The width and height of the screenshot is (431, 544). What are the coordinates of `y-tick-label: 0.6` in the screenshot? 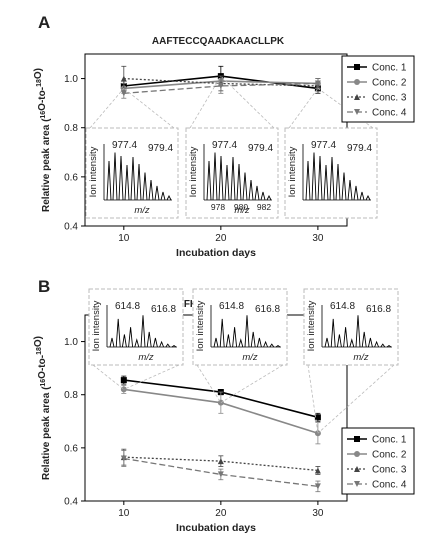 It's located at (71, 177).